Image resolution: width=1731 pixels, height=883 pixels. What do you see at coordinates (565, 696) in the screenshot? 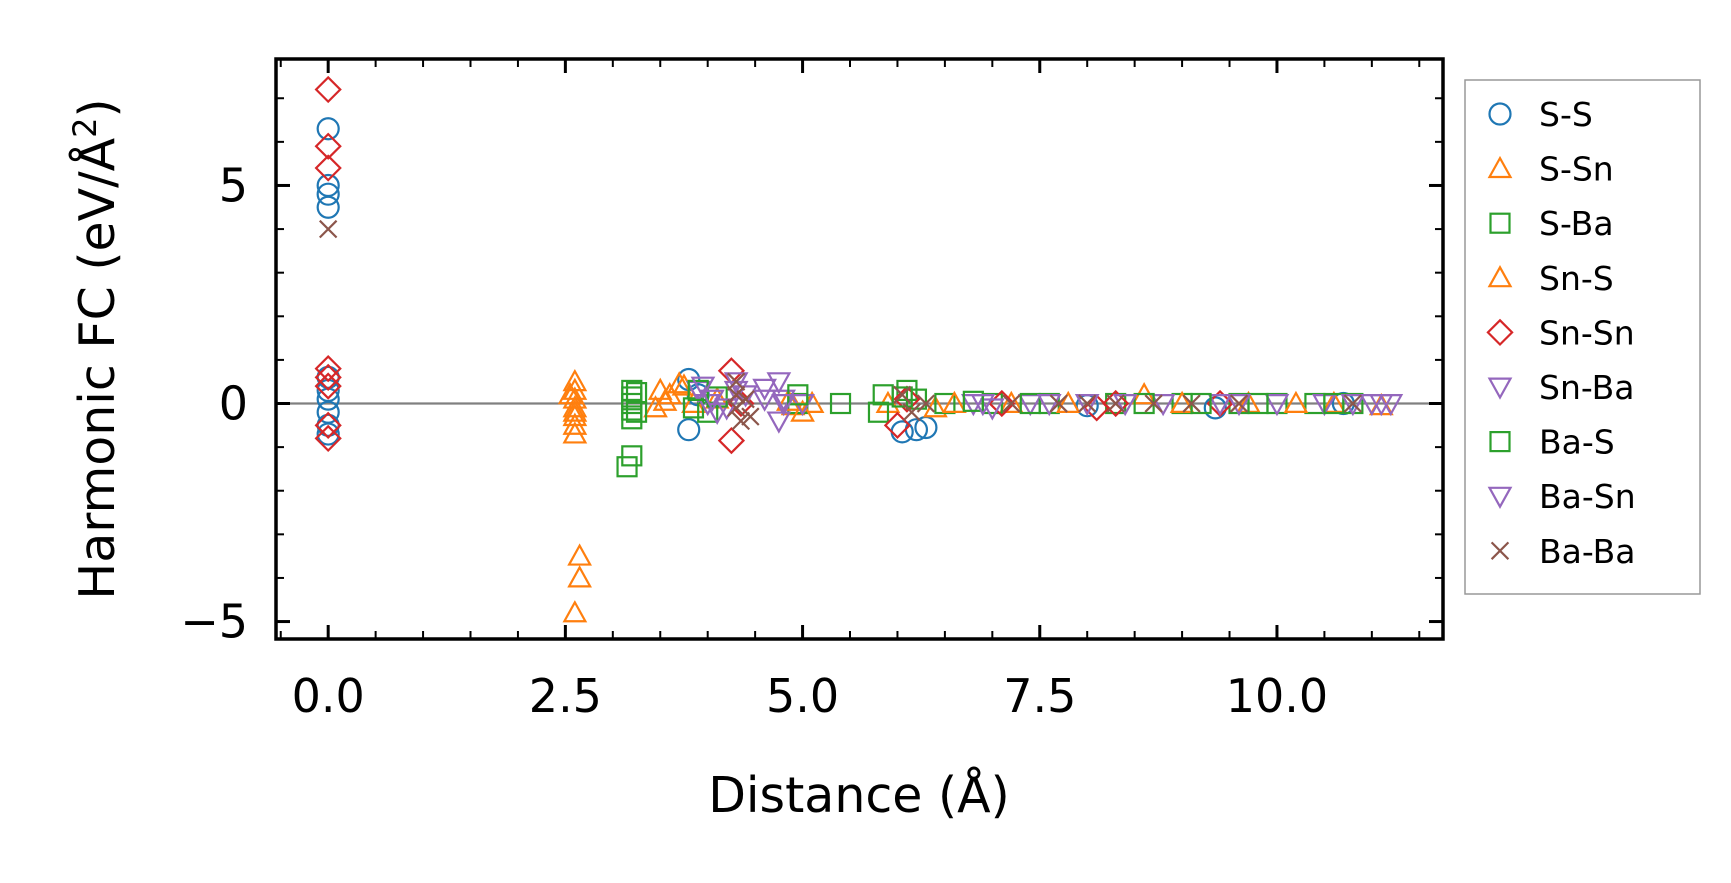
I see `x-tick-label: 2.5` at bounding box center [565, 696].